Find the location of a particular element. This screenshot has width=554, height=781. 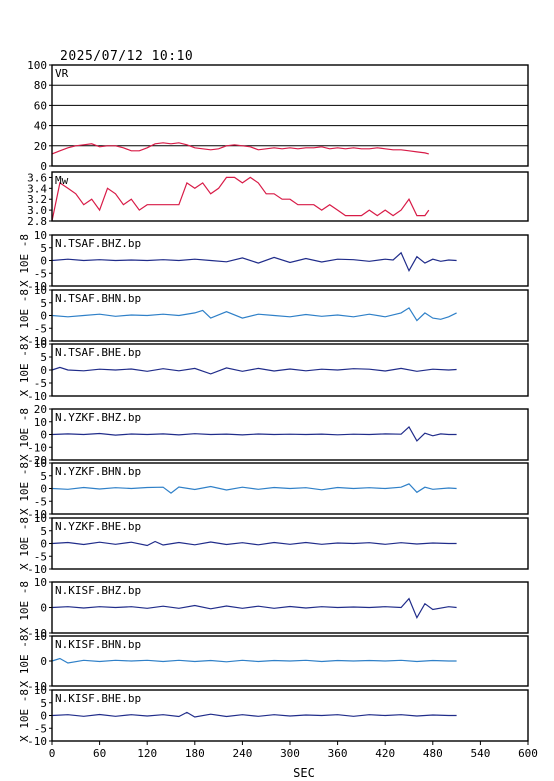

panel-label: N.YZKF.BHZ.bp is located at coordinates (98, 417).